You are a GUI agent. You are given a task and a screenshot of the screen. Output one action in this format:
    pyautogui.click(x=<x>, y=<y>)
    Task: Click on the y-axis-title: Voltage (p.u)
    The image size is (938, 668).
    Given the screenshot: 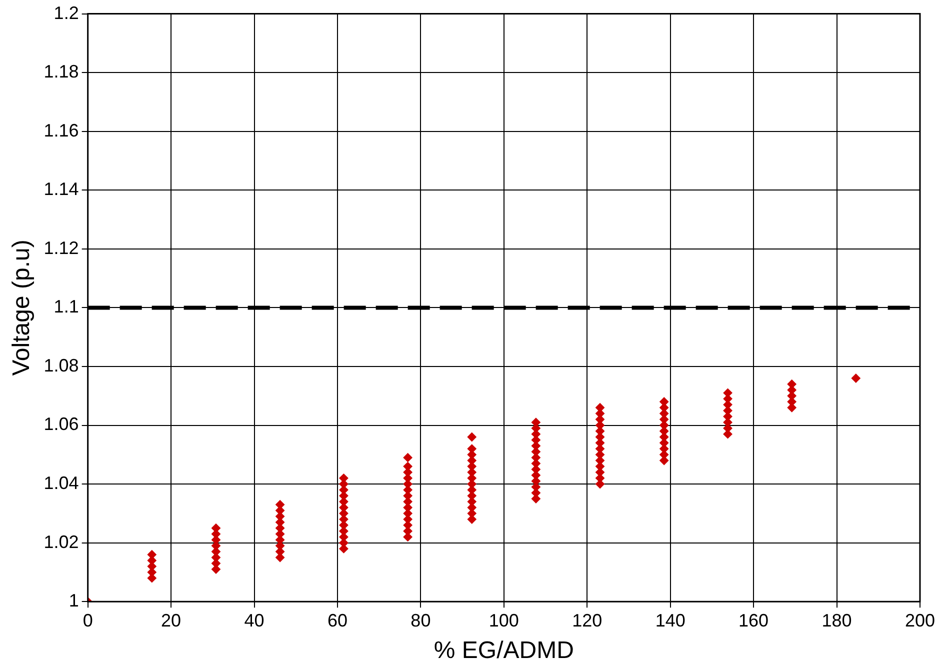 What is the action you would take?
    pyautogui.click(x=22, y=308)
    